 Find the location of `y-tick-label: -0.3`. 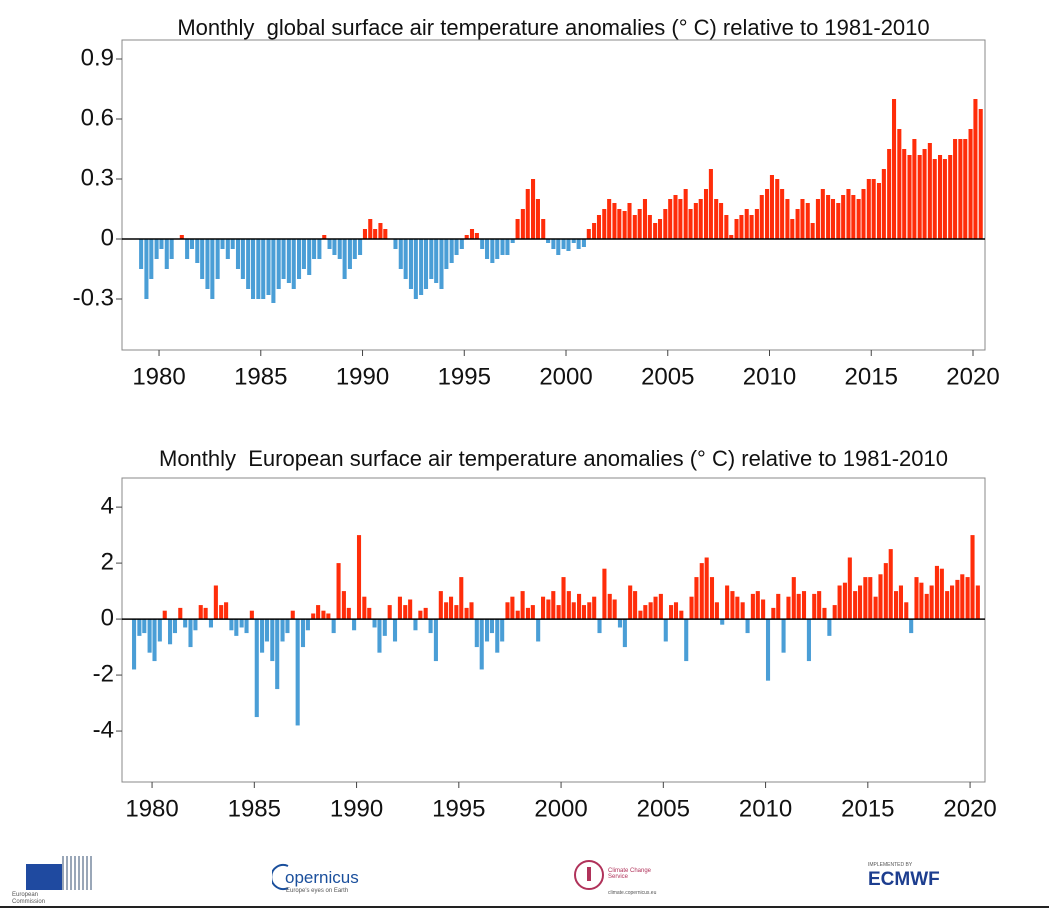

y-tick-label: -0.3 is located at coordinates (93, 297).